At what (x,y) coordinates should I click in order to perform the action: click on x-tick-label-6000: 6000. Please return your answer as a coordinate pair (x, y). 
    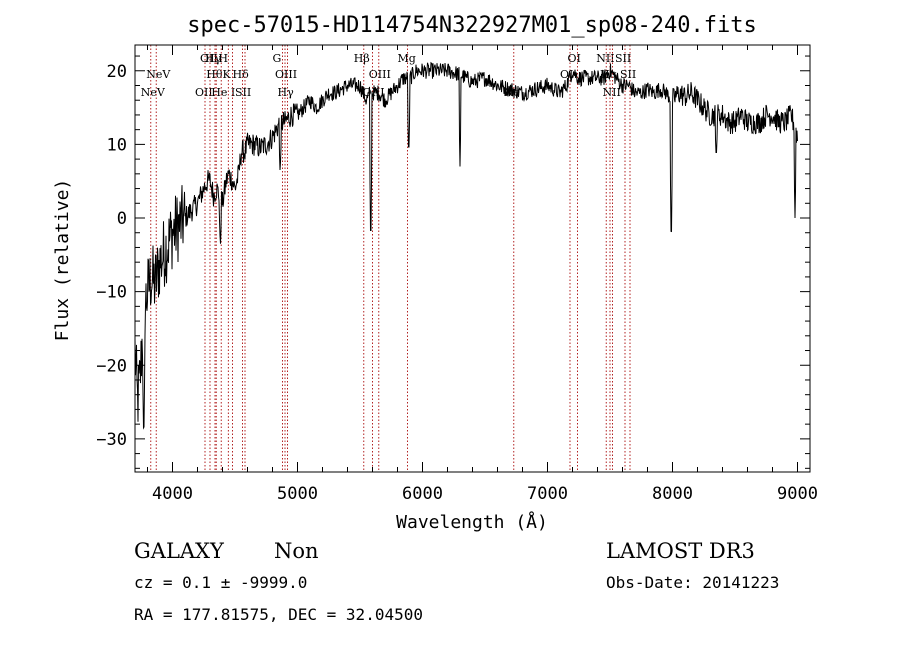
    Looking at the image, I should click on (422, 494).